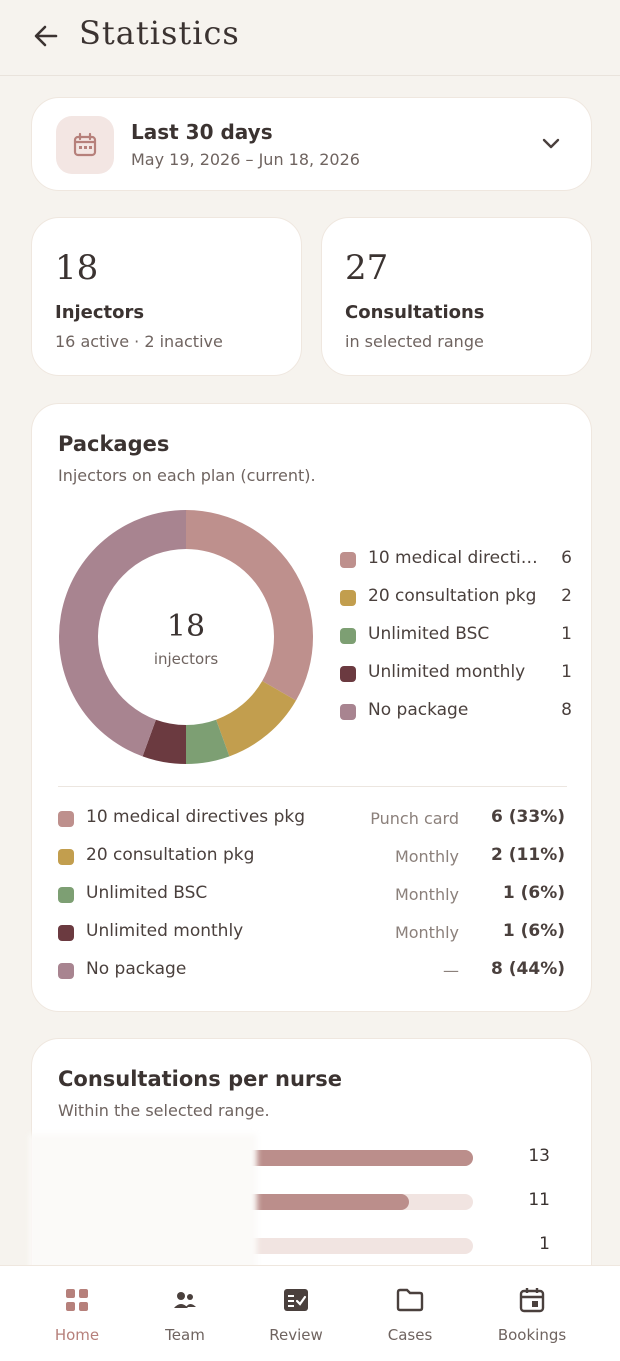 Image resolution: width=620 pixels, height=1361 pixels. I want to click on page-title: Statistics, so click(159, 33).